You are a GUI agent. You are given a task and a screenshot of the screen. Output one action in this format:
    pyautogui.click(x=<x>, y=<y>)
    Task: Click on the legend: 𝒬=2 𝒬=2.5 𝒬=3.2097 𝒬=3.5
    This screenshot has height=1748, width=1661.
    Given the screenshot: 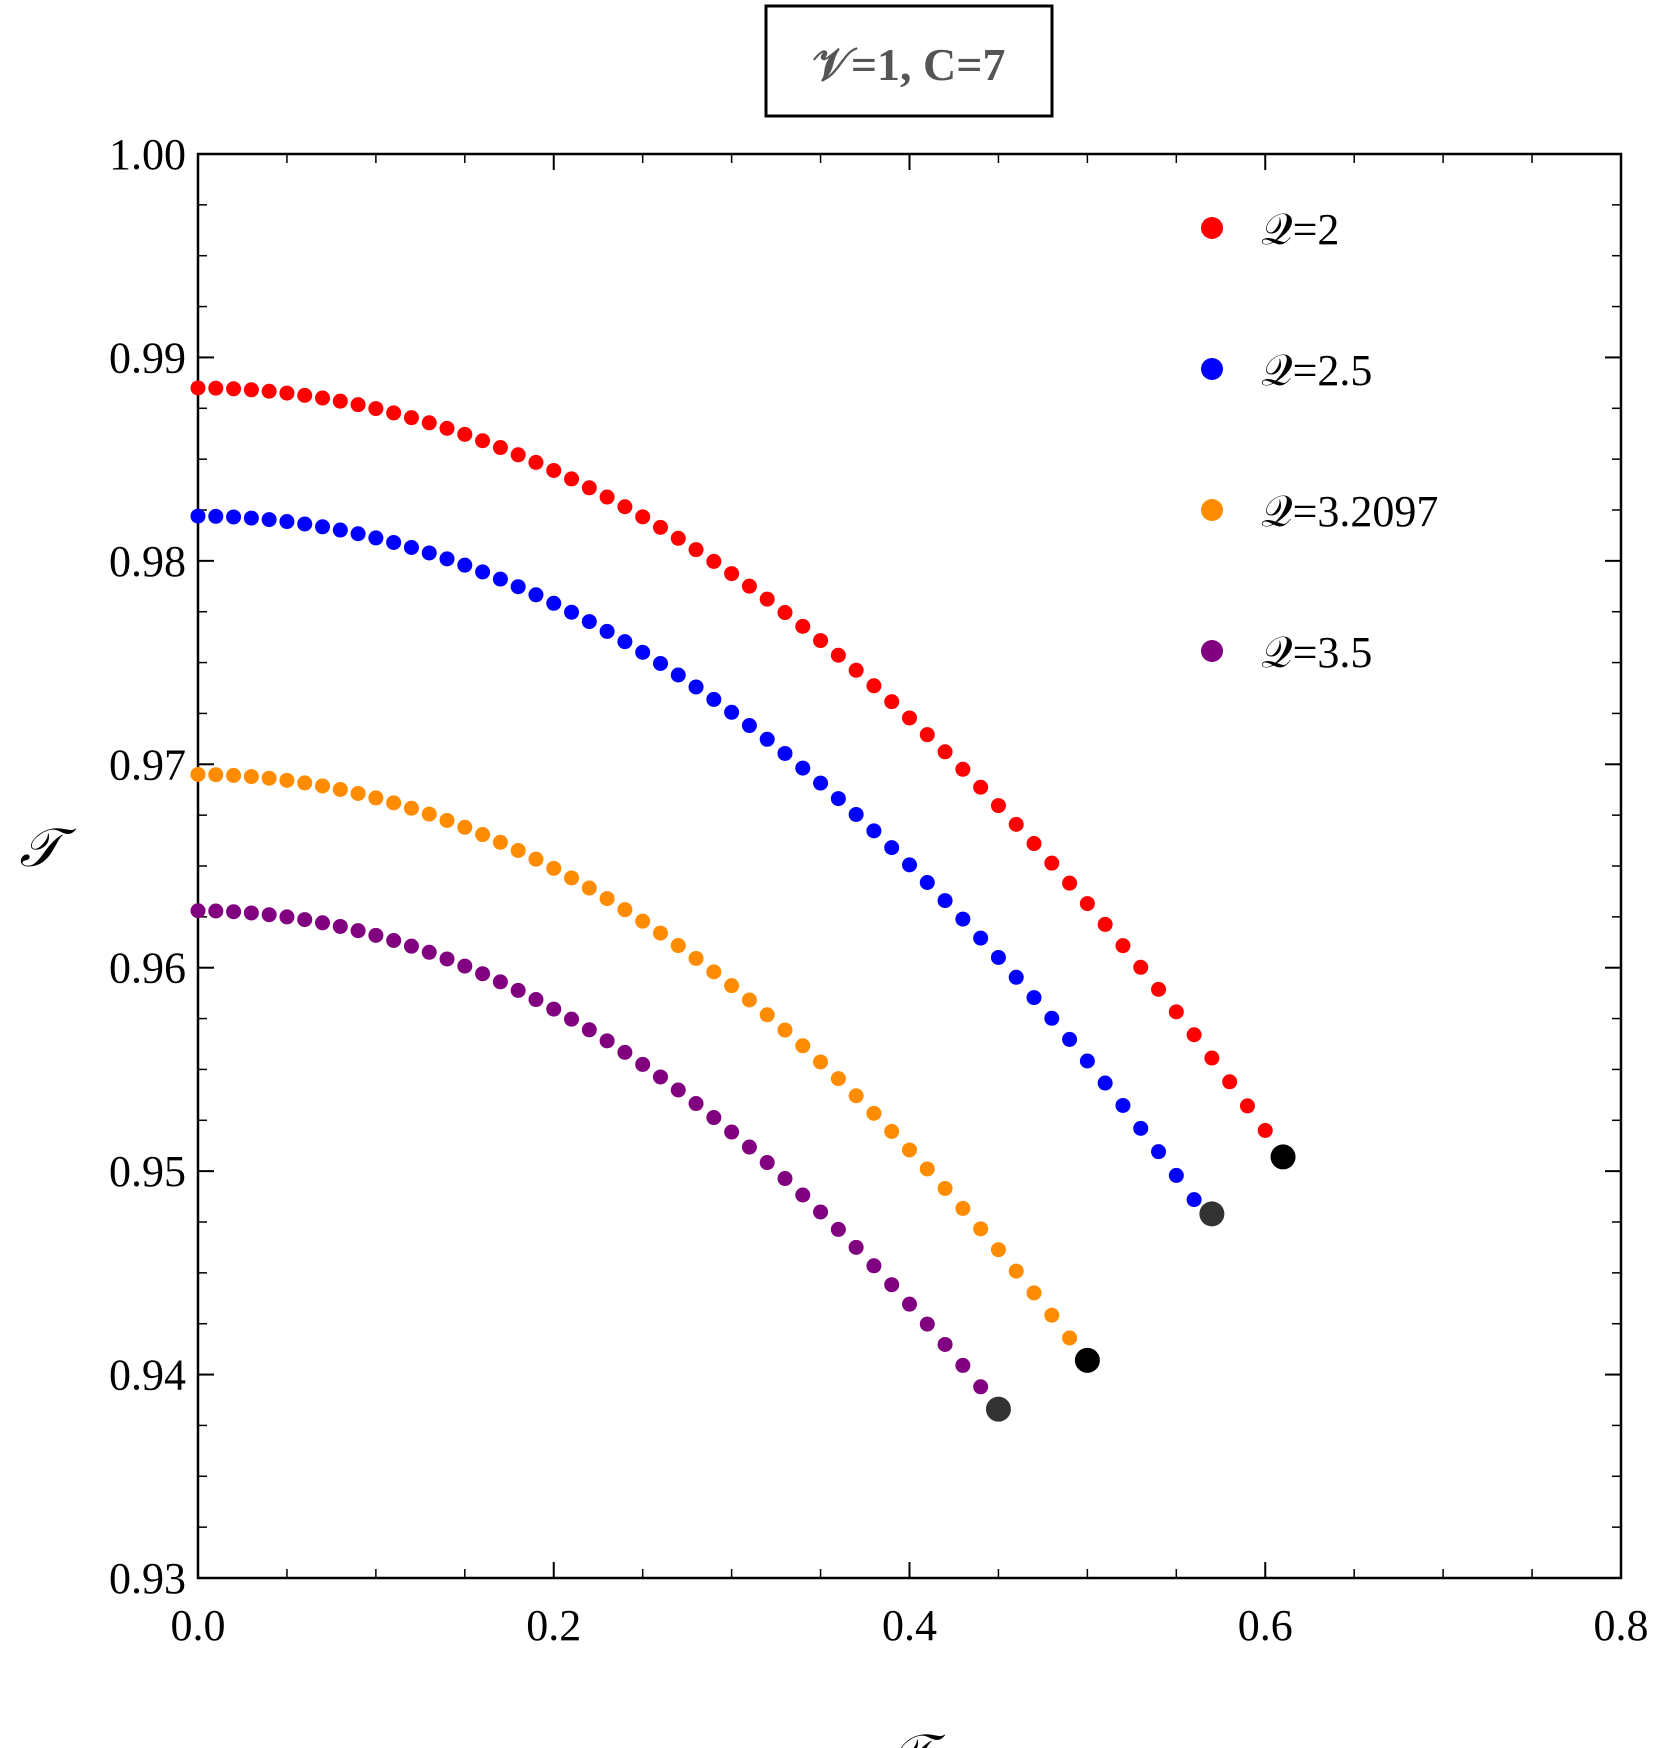 What is the action you would take?
    pyautogui.click(x=1319, y=441)
    